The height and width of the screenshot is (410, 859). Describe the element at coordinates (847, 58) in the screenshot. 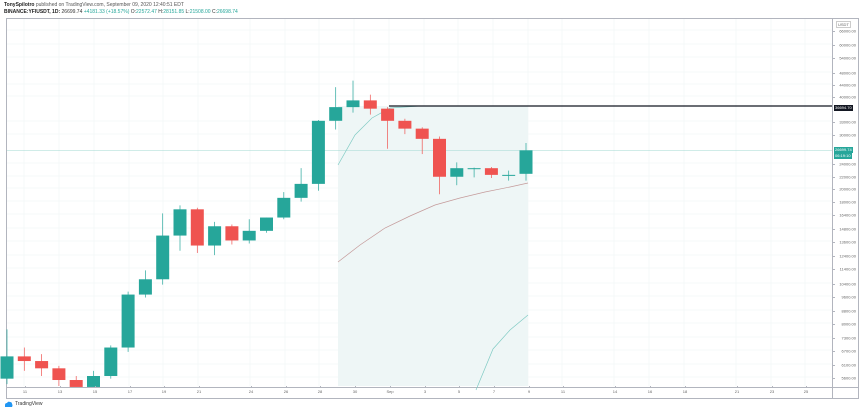

I see `price-label: 54000.00` at that location.